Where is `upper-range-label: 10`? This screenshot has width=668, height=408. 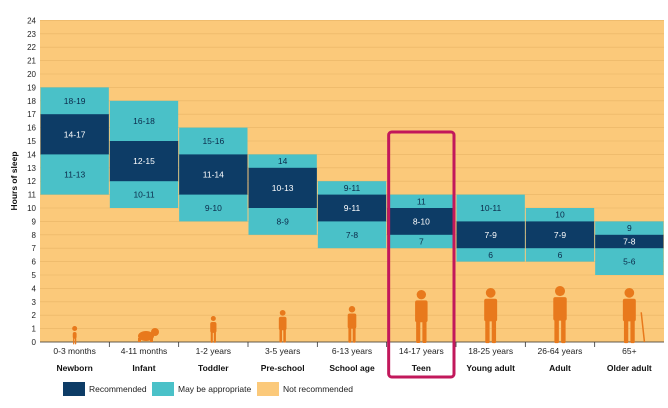 upper-range-label: 10 is located at coordinates (560, 215).